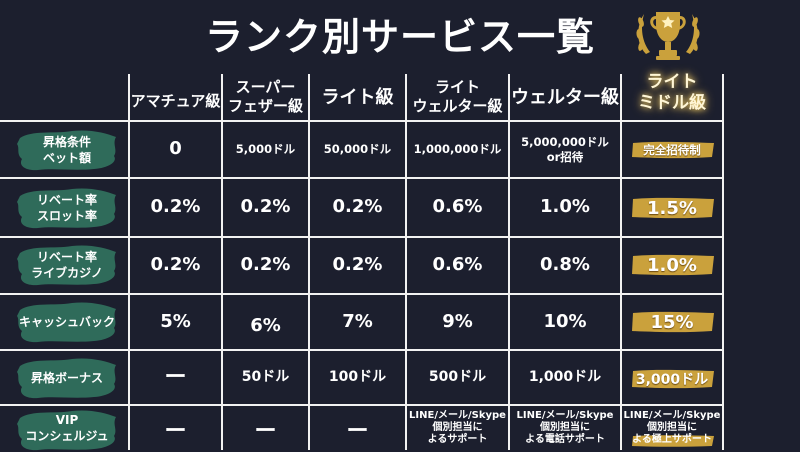 This screenshot has height=452, width=800. I want to click on row-label-vip-concierge: VIP コンシェルジュ, so click(67, 427).